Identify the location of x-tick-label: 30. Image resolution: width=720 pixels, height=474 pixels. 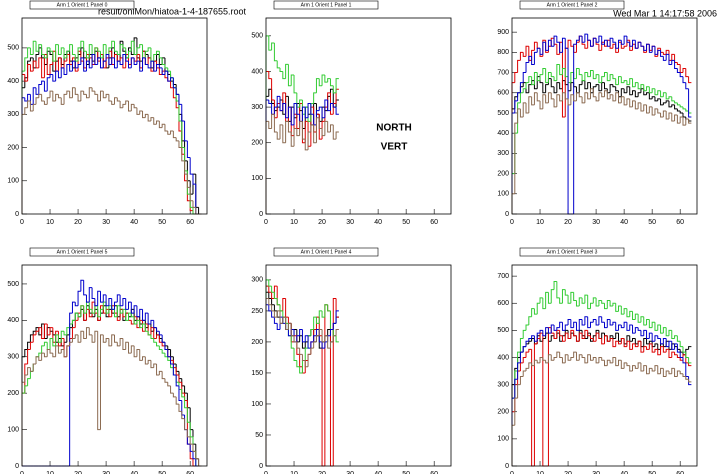
(596, 472).